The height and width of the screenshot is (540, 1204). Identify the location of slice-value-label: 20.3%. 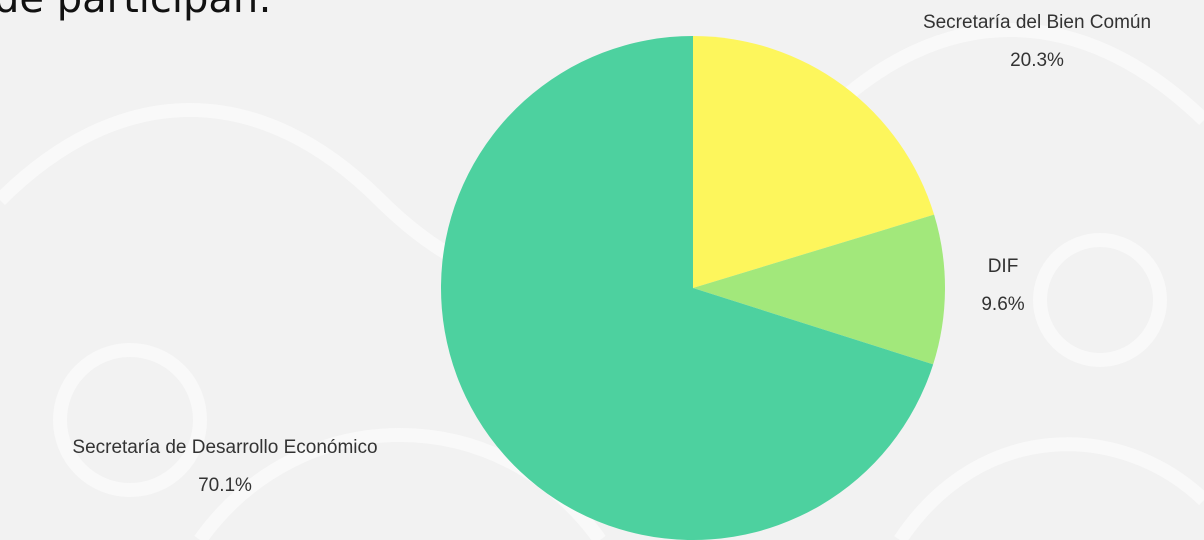
(1037, 60).